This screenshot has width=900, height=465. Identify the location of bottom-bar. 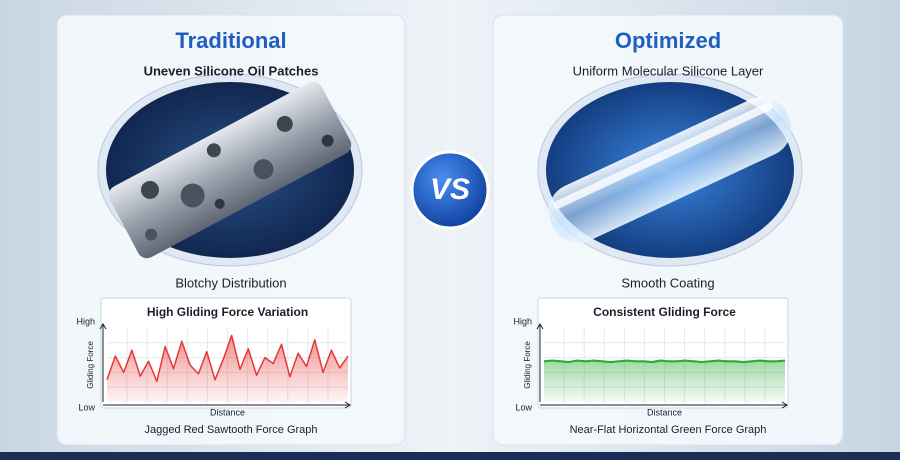
(450, 456).